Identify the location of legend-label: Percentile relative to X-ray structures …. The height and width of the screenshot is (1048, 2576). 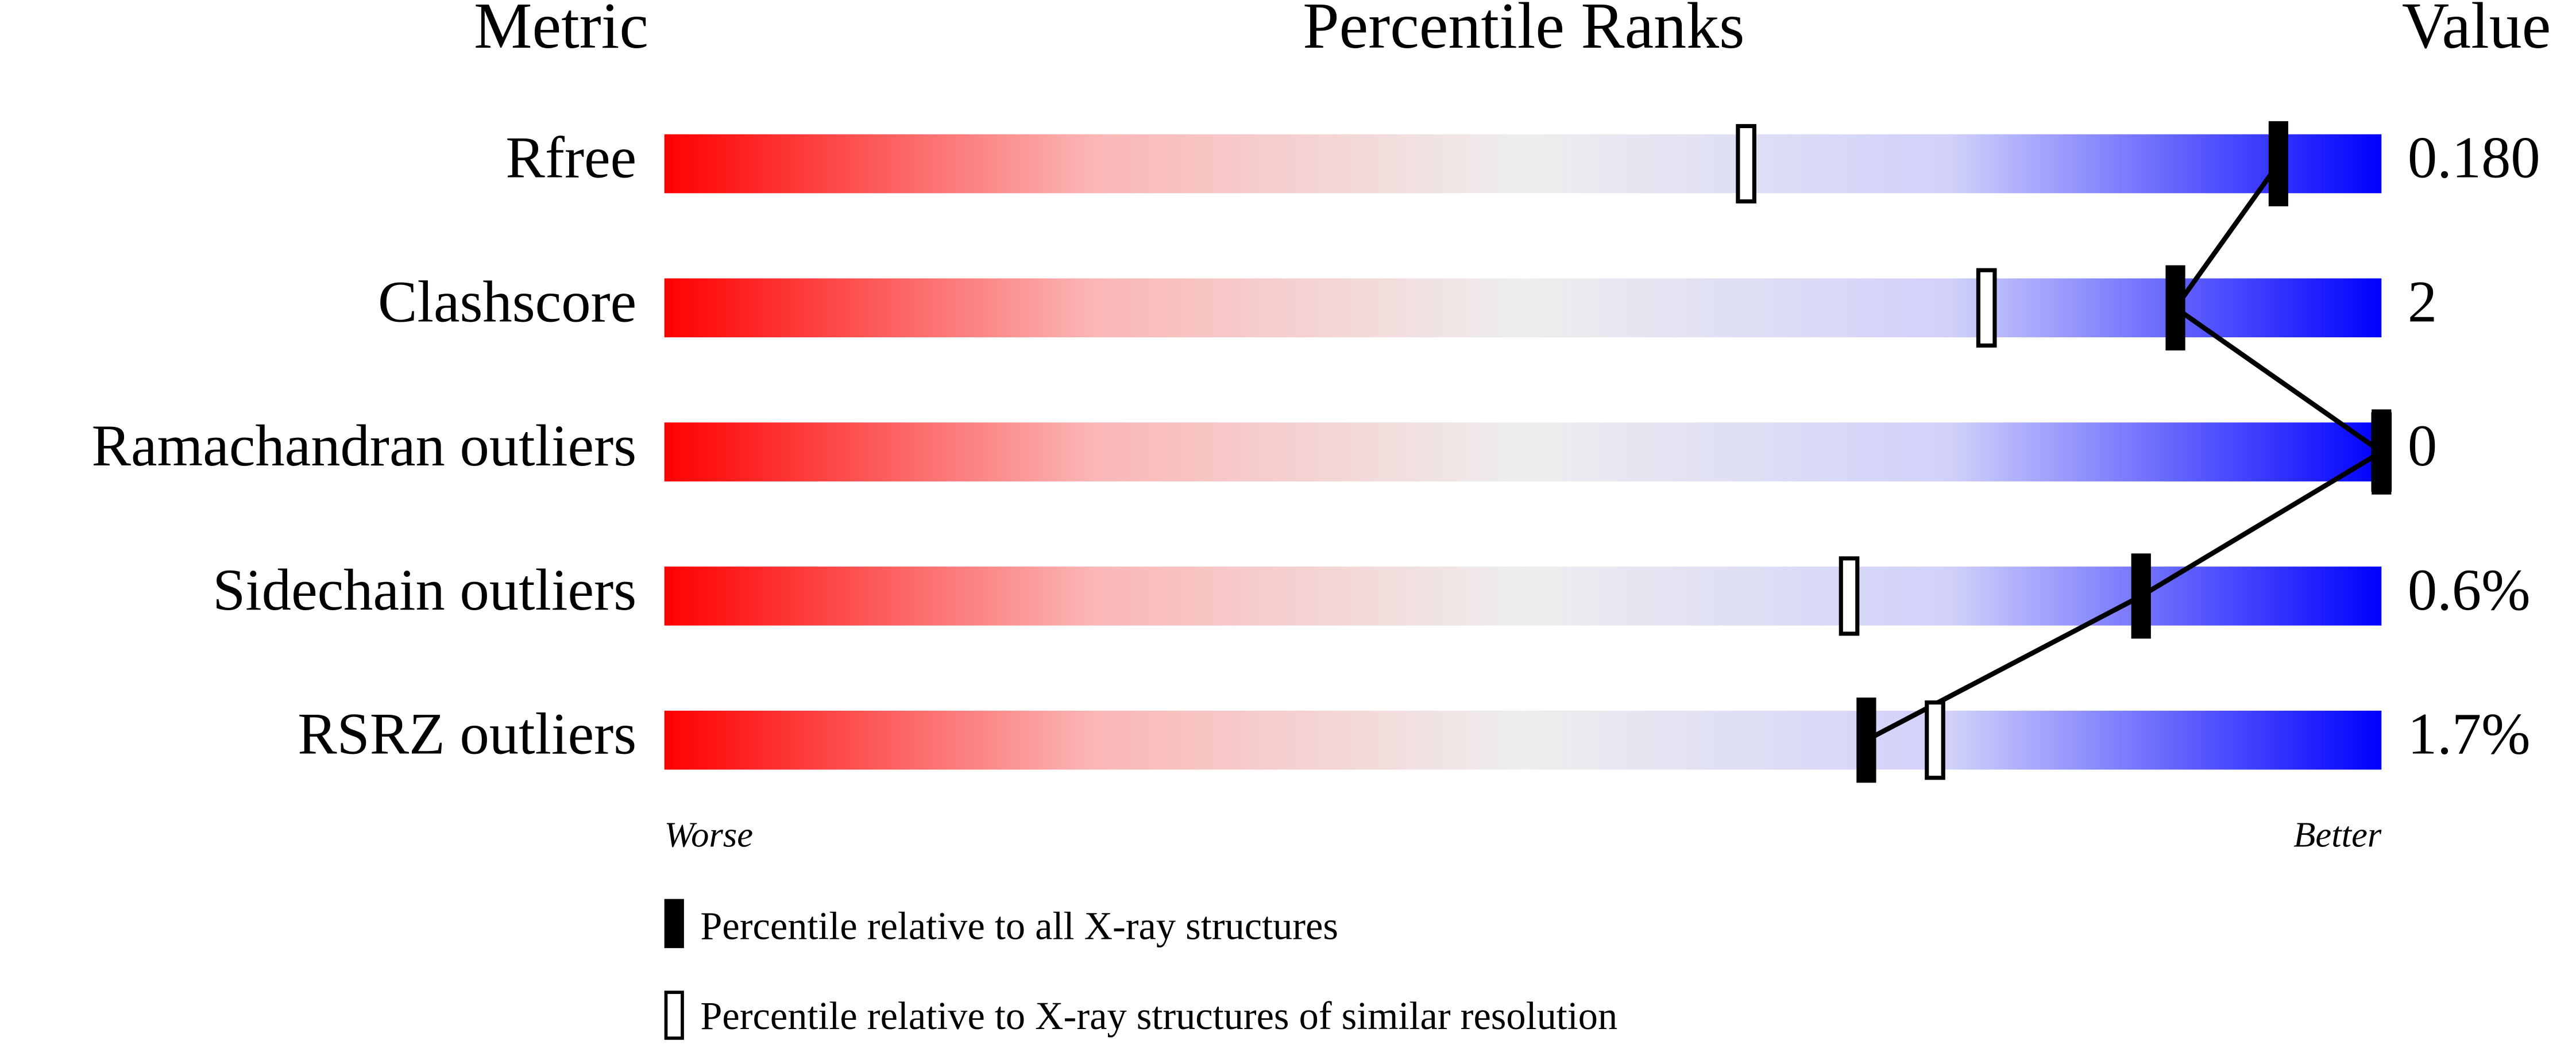
(1158, 1016).